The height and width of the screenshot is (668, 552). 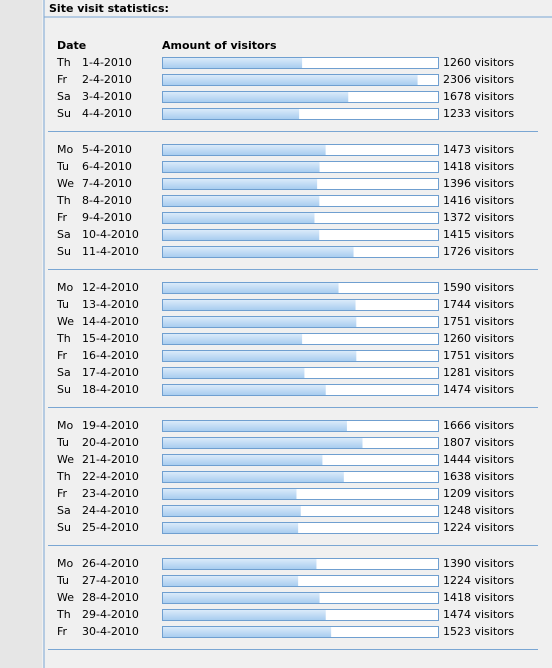 I want to click on date: 27-4-2010, so click(x=110, y=580).